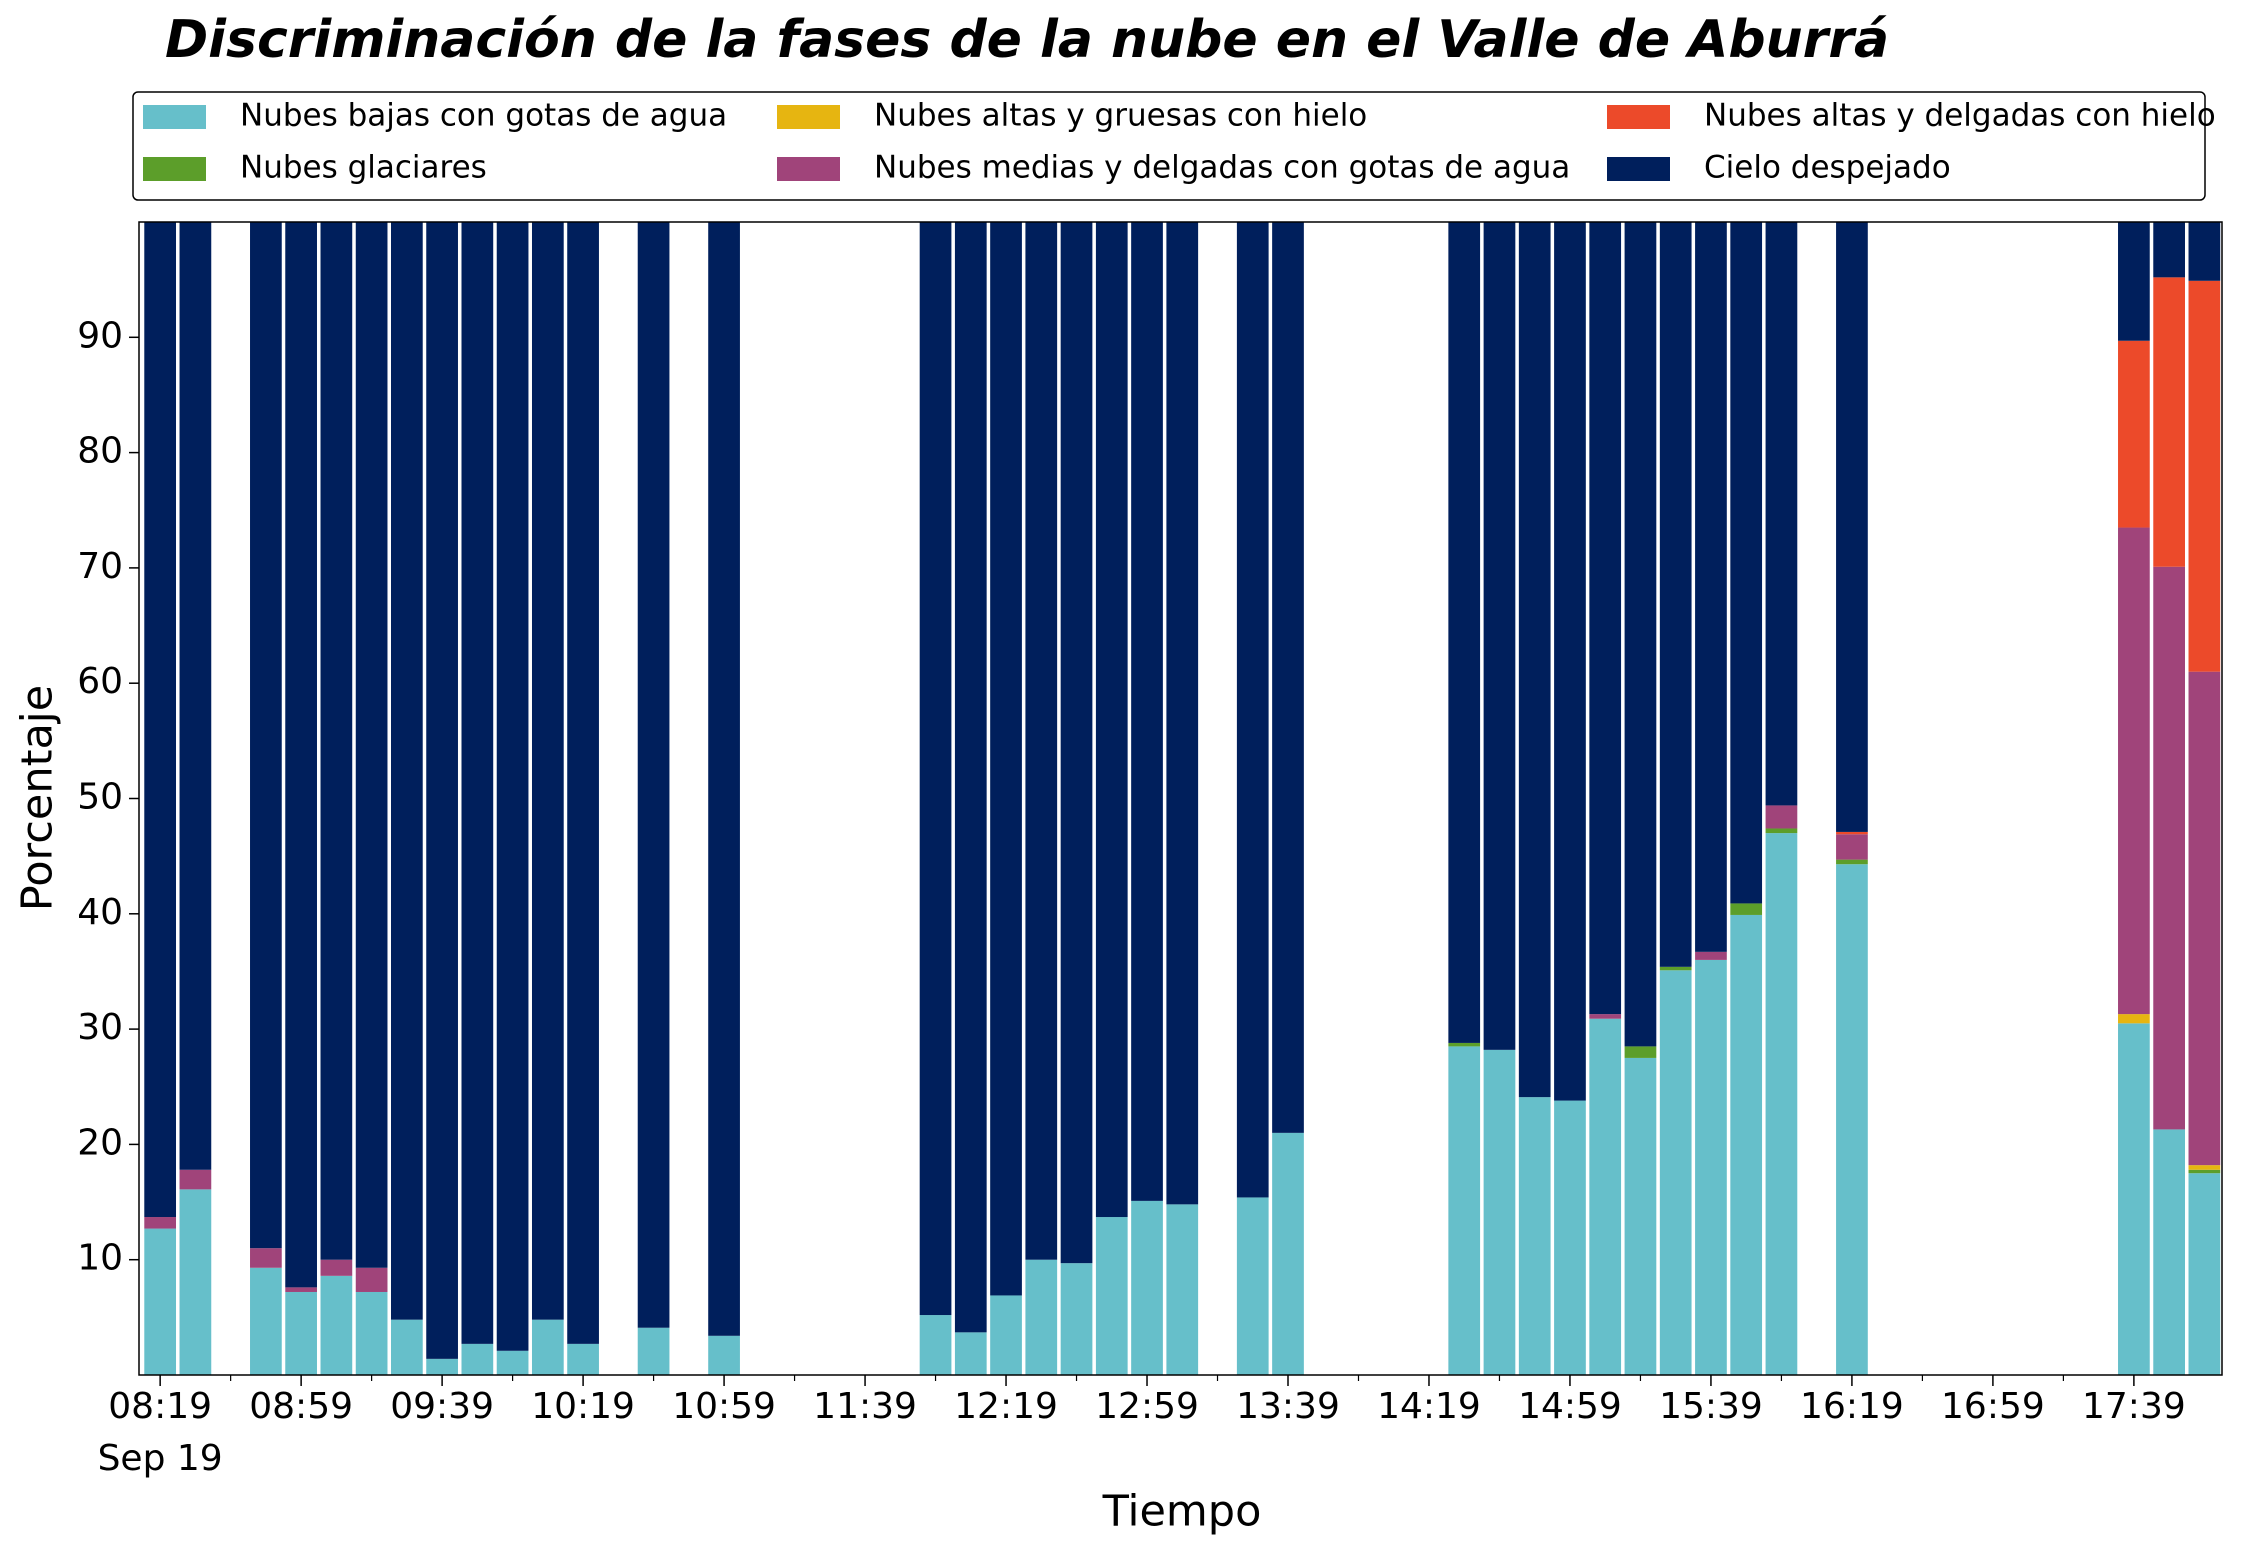  What do you see at coordinates (100, 1027) in the screenshot?
I see `y-tick-label: 30` at bounding box center [100, 1027].